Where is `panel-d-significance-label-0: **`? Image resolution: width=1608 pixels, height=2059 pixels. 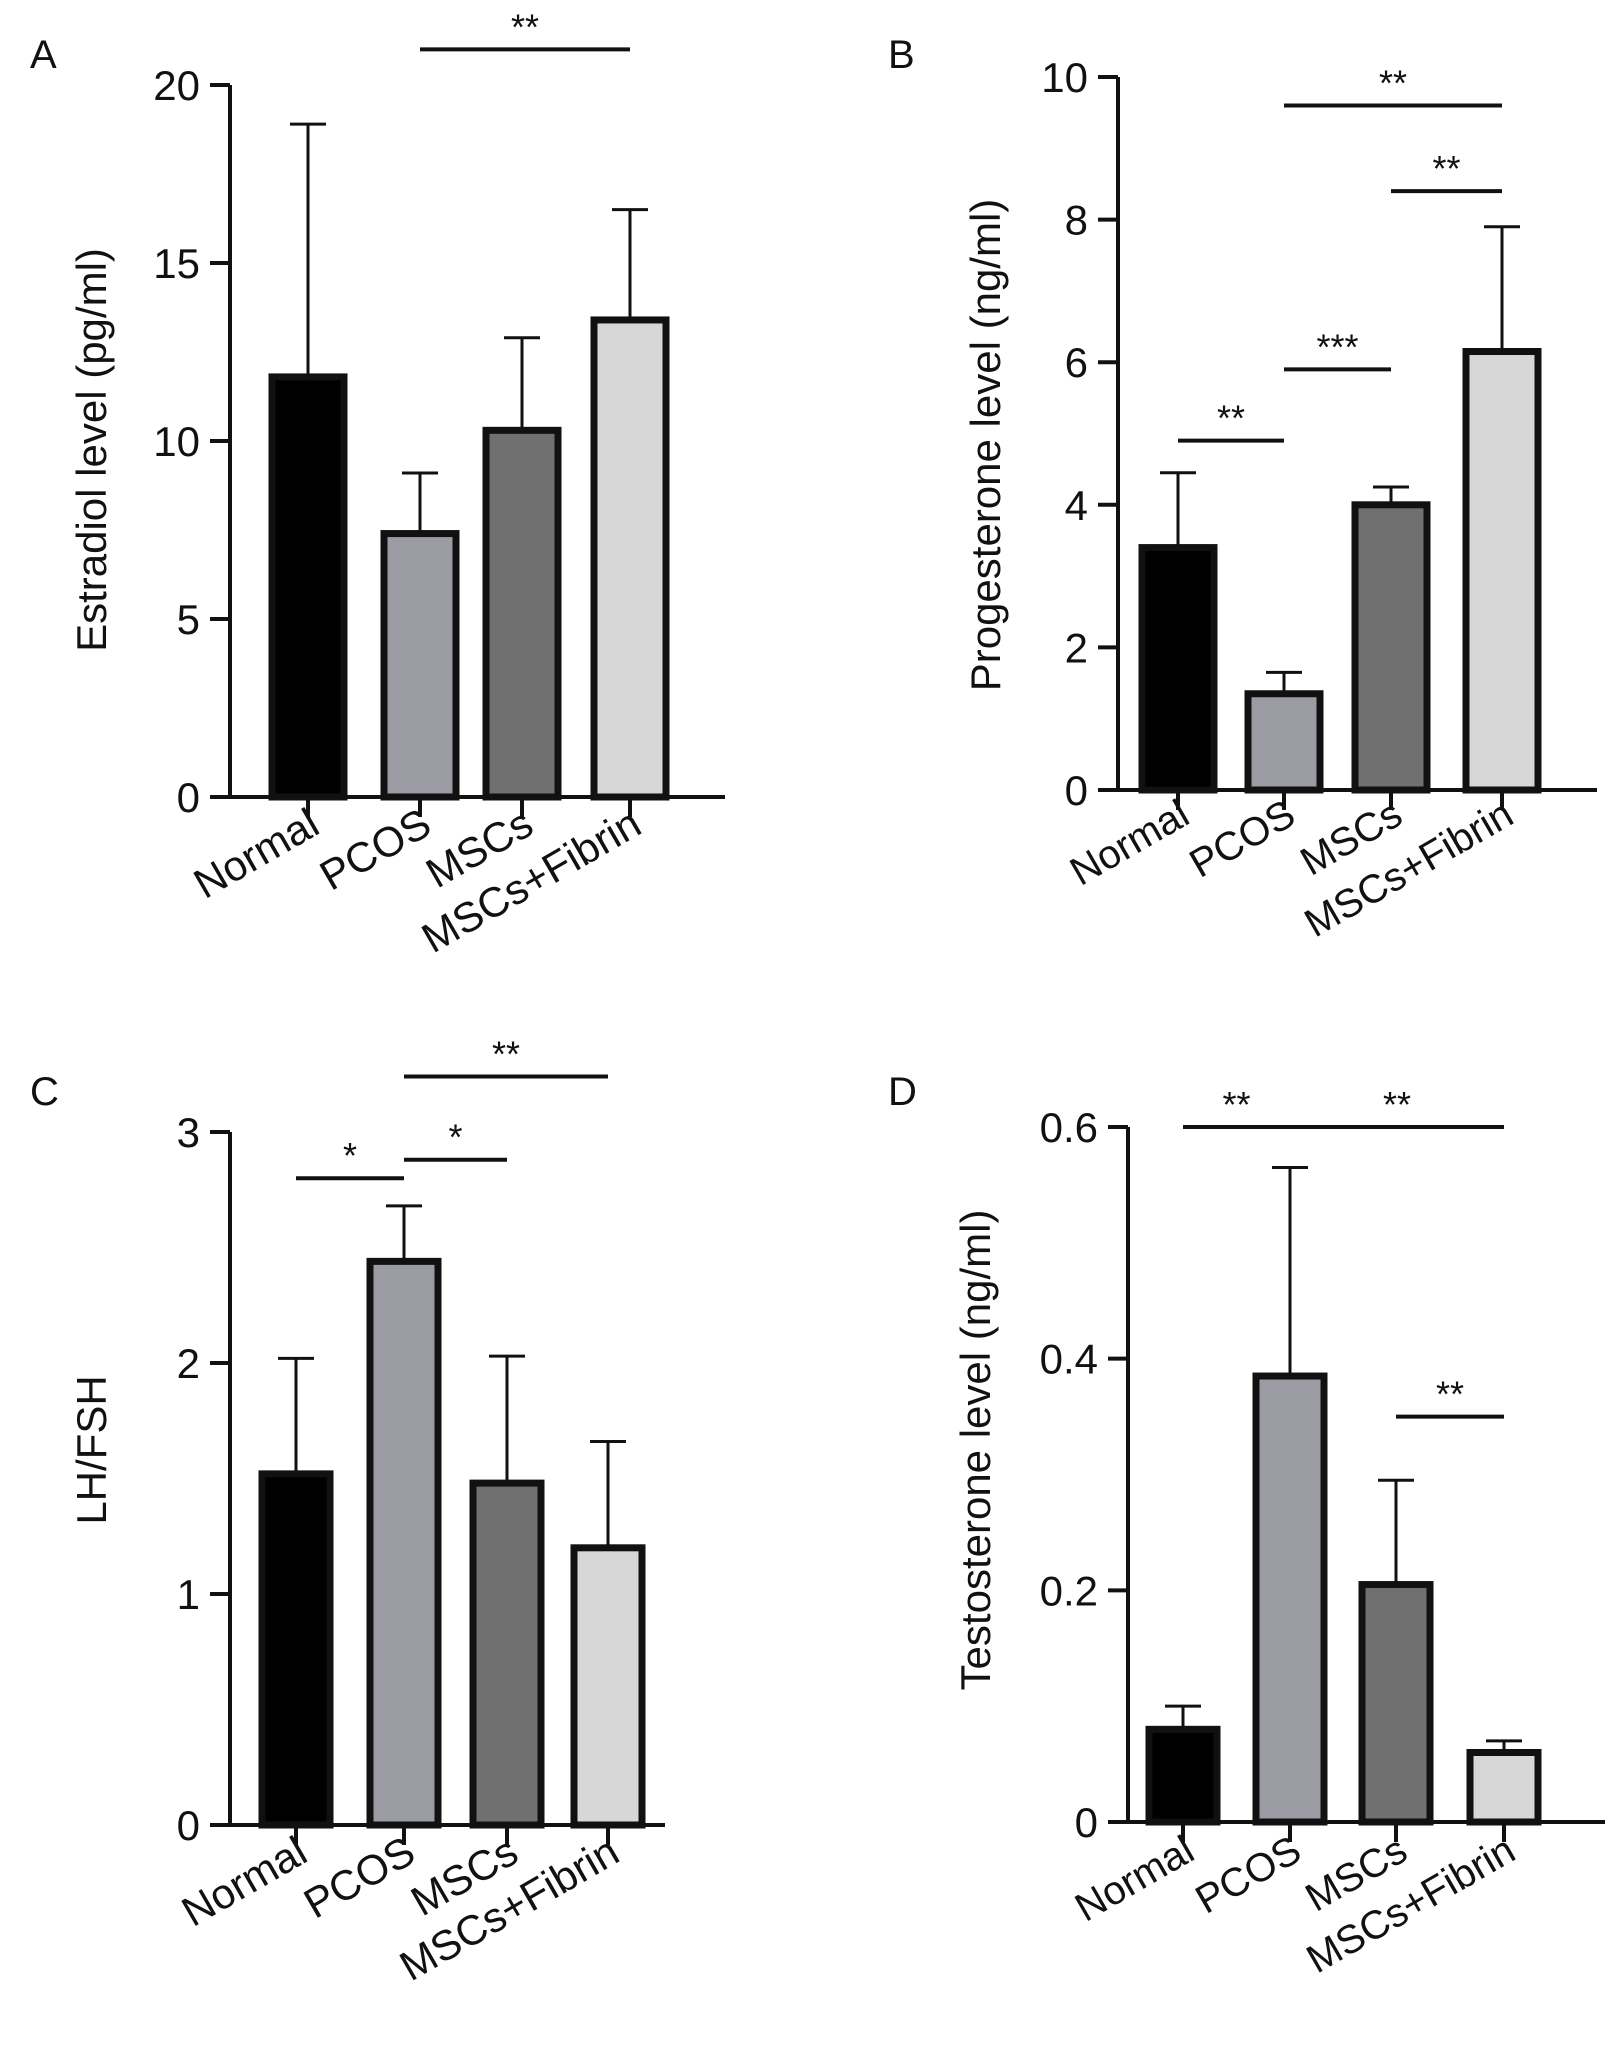
panel-d-significance-label-0: ** is located at coordinates (1236, 1104).